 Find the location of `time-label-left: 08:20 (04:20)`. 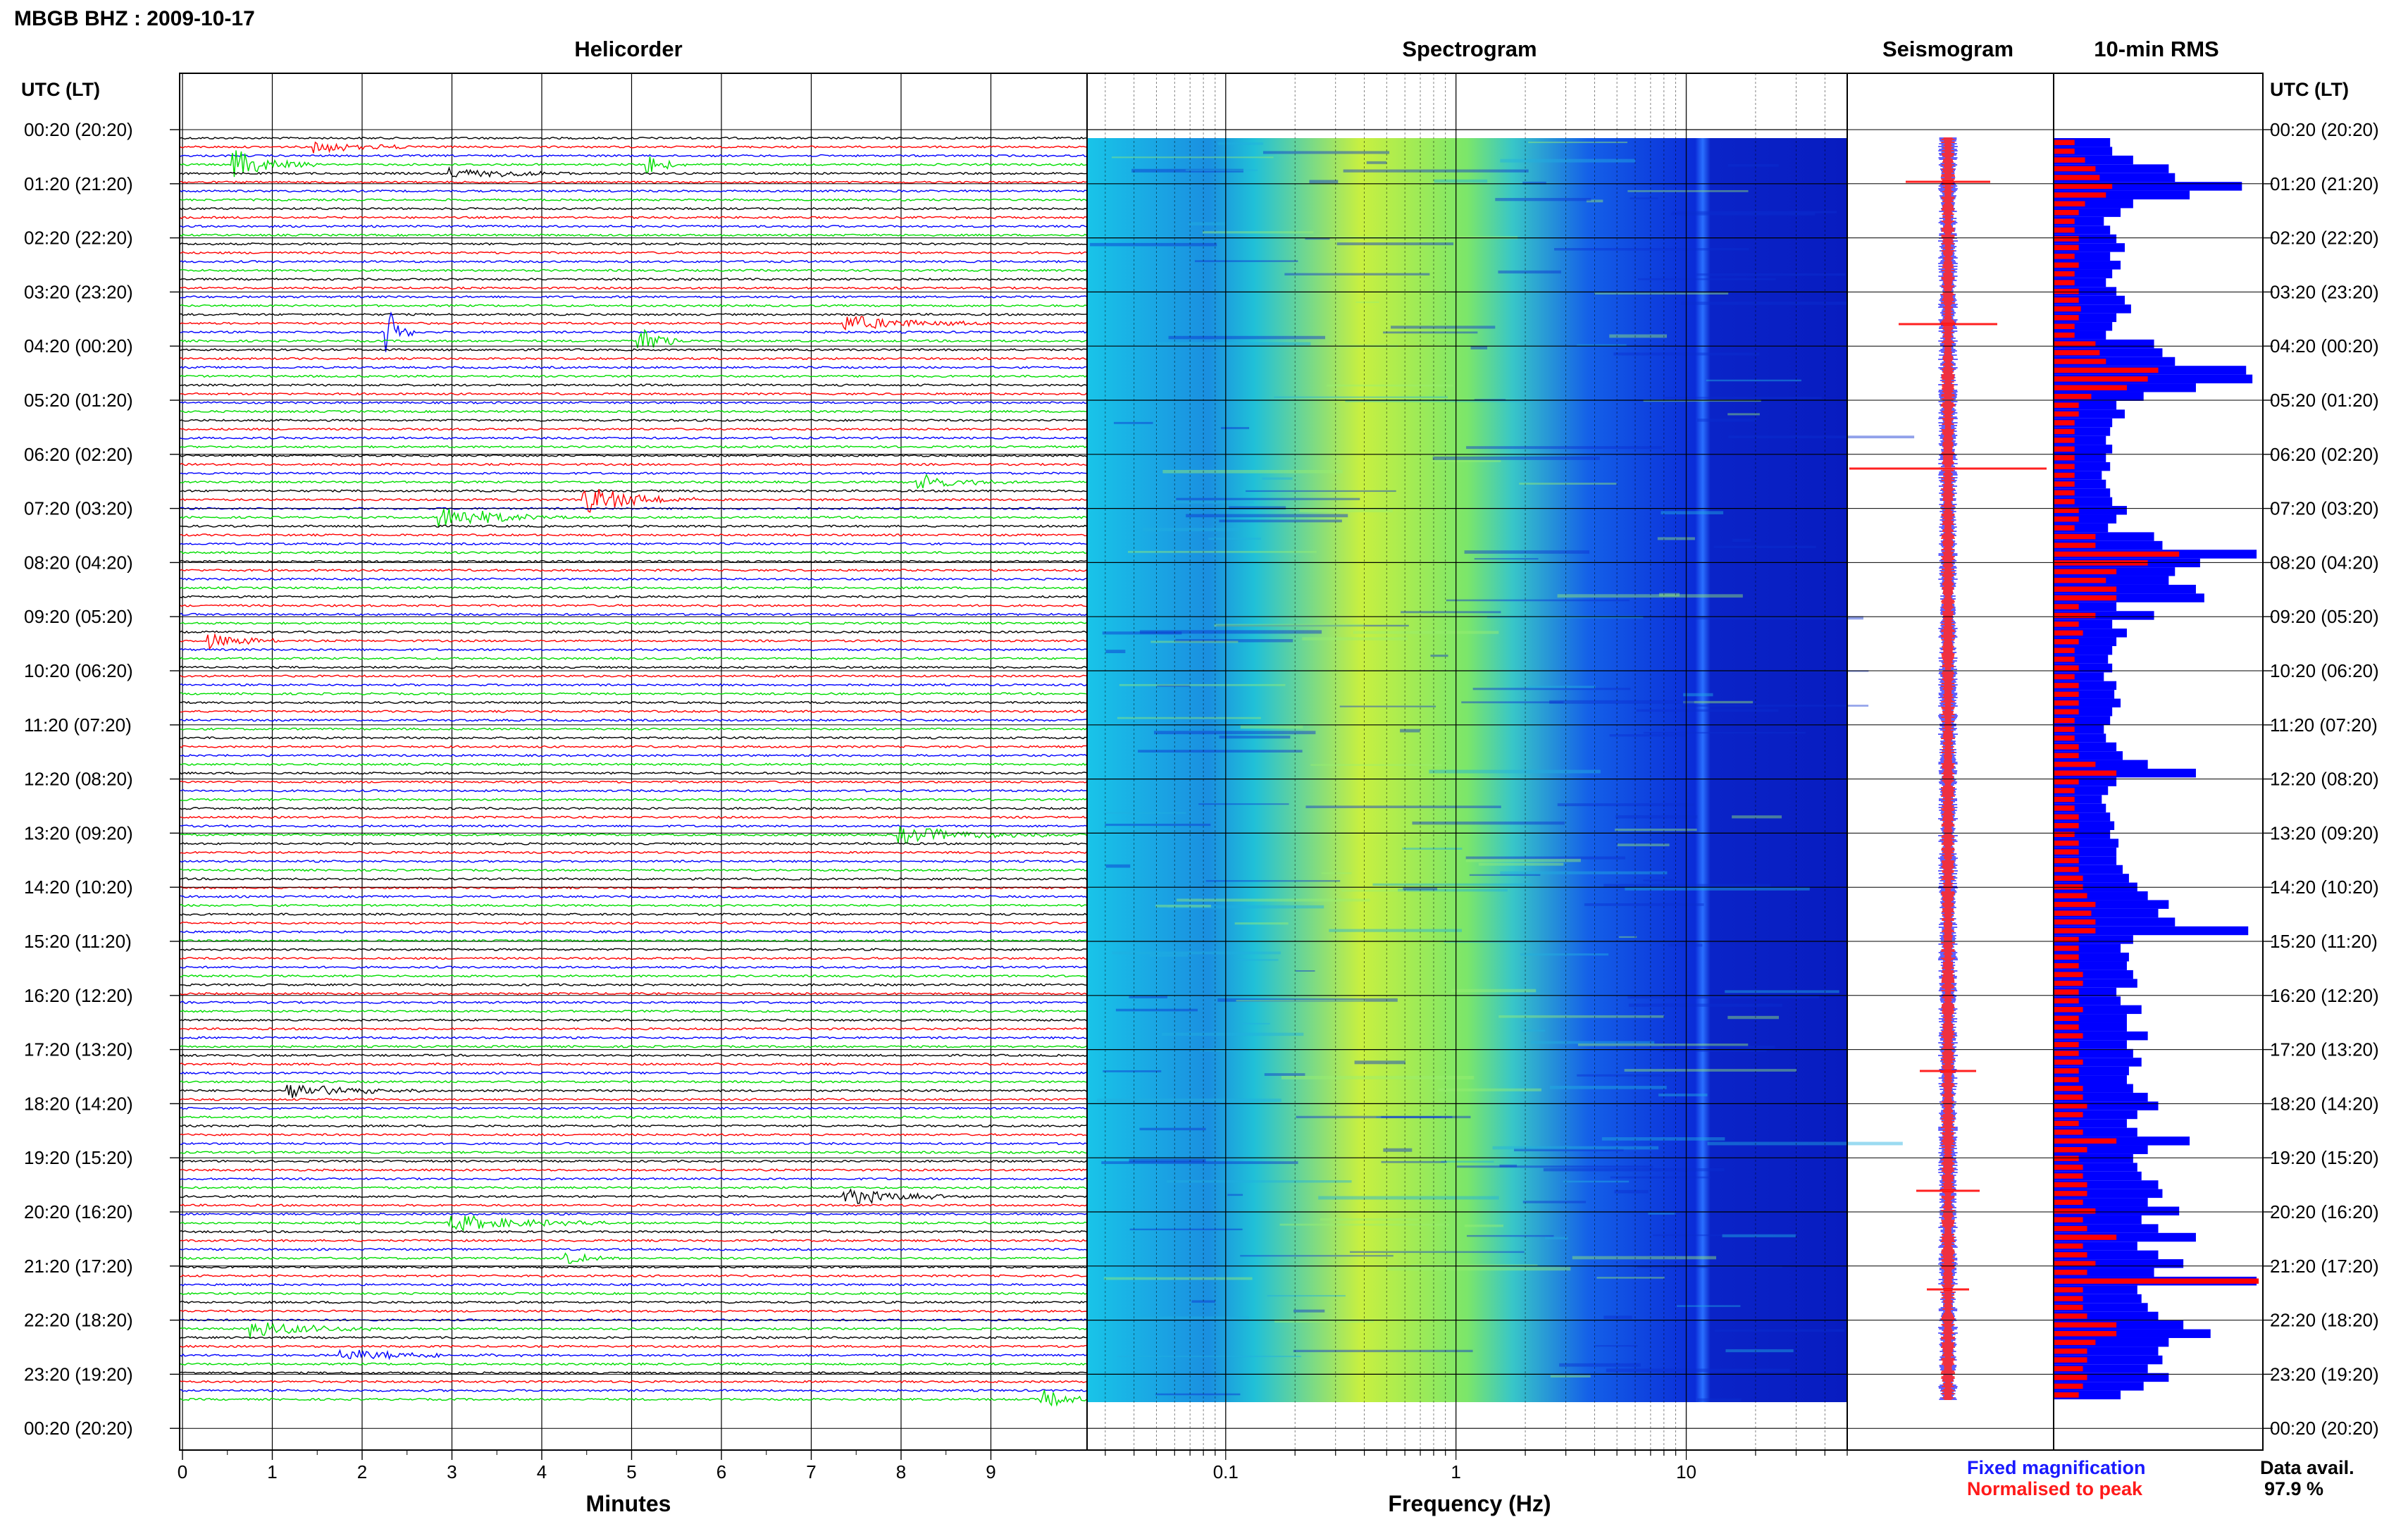

time-label-left: 08:20 (04:20) is located at coordinates (78, 562).